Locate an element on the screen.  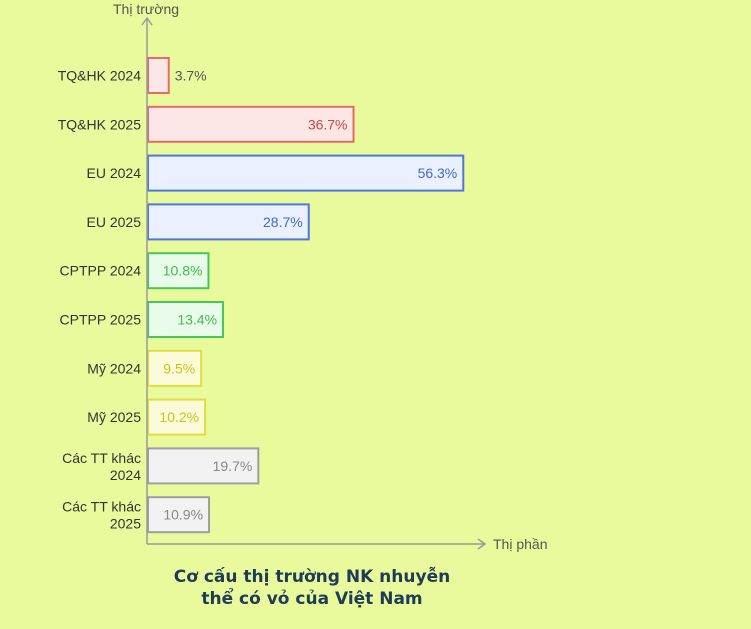
y-axis-title: Thị trường is located at coordinates (146, 9).